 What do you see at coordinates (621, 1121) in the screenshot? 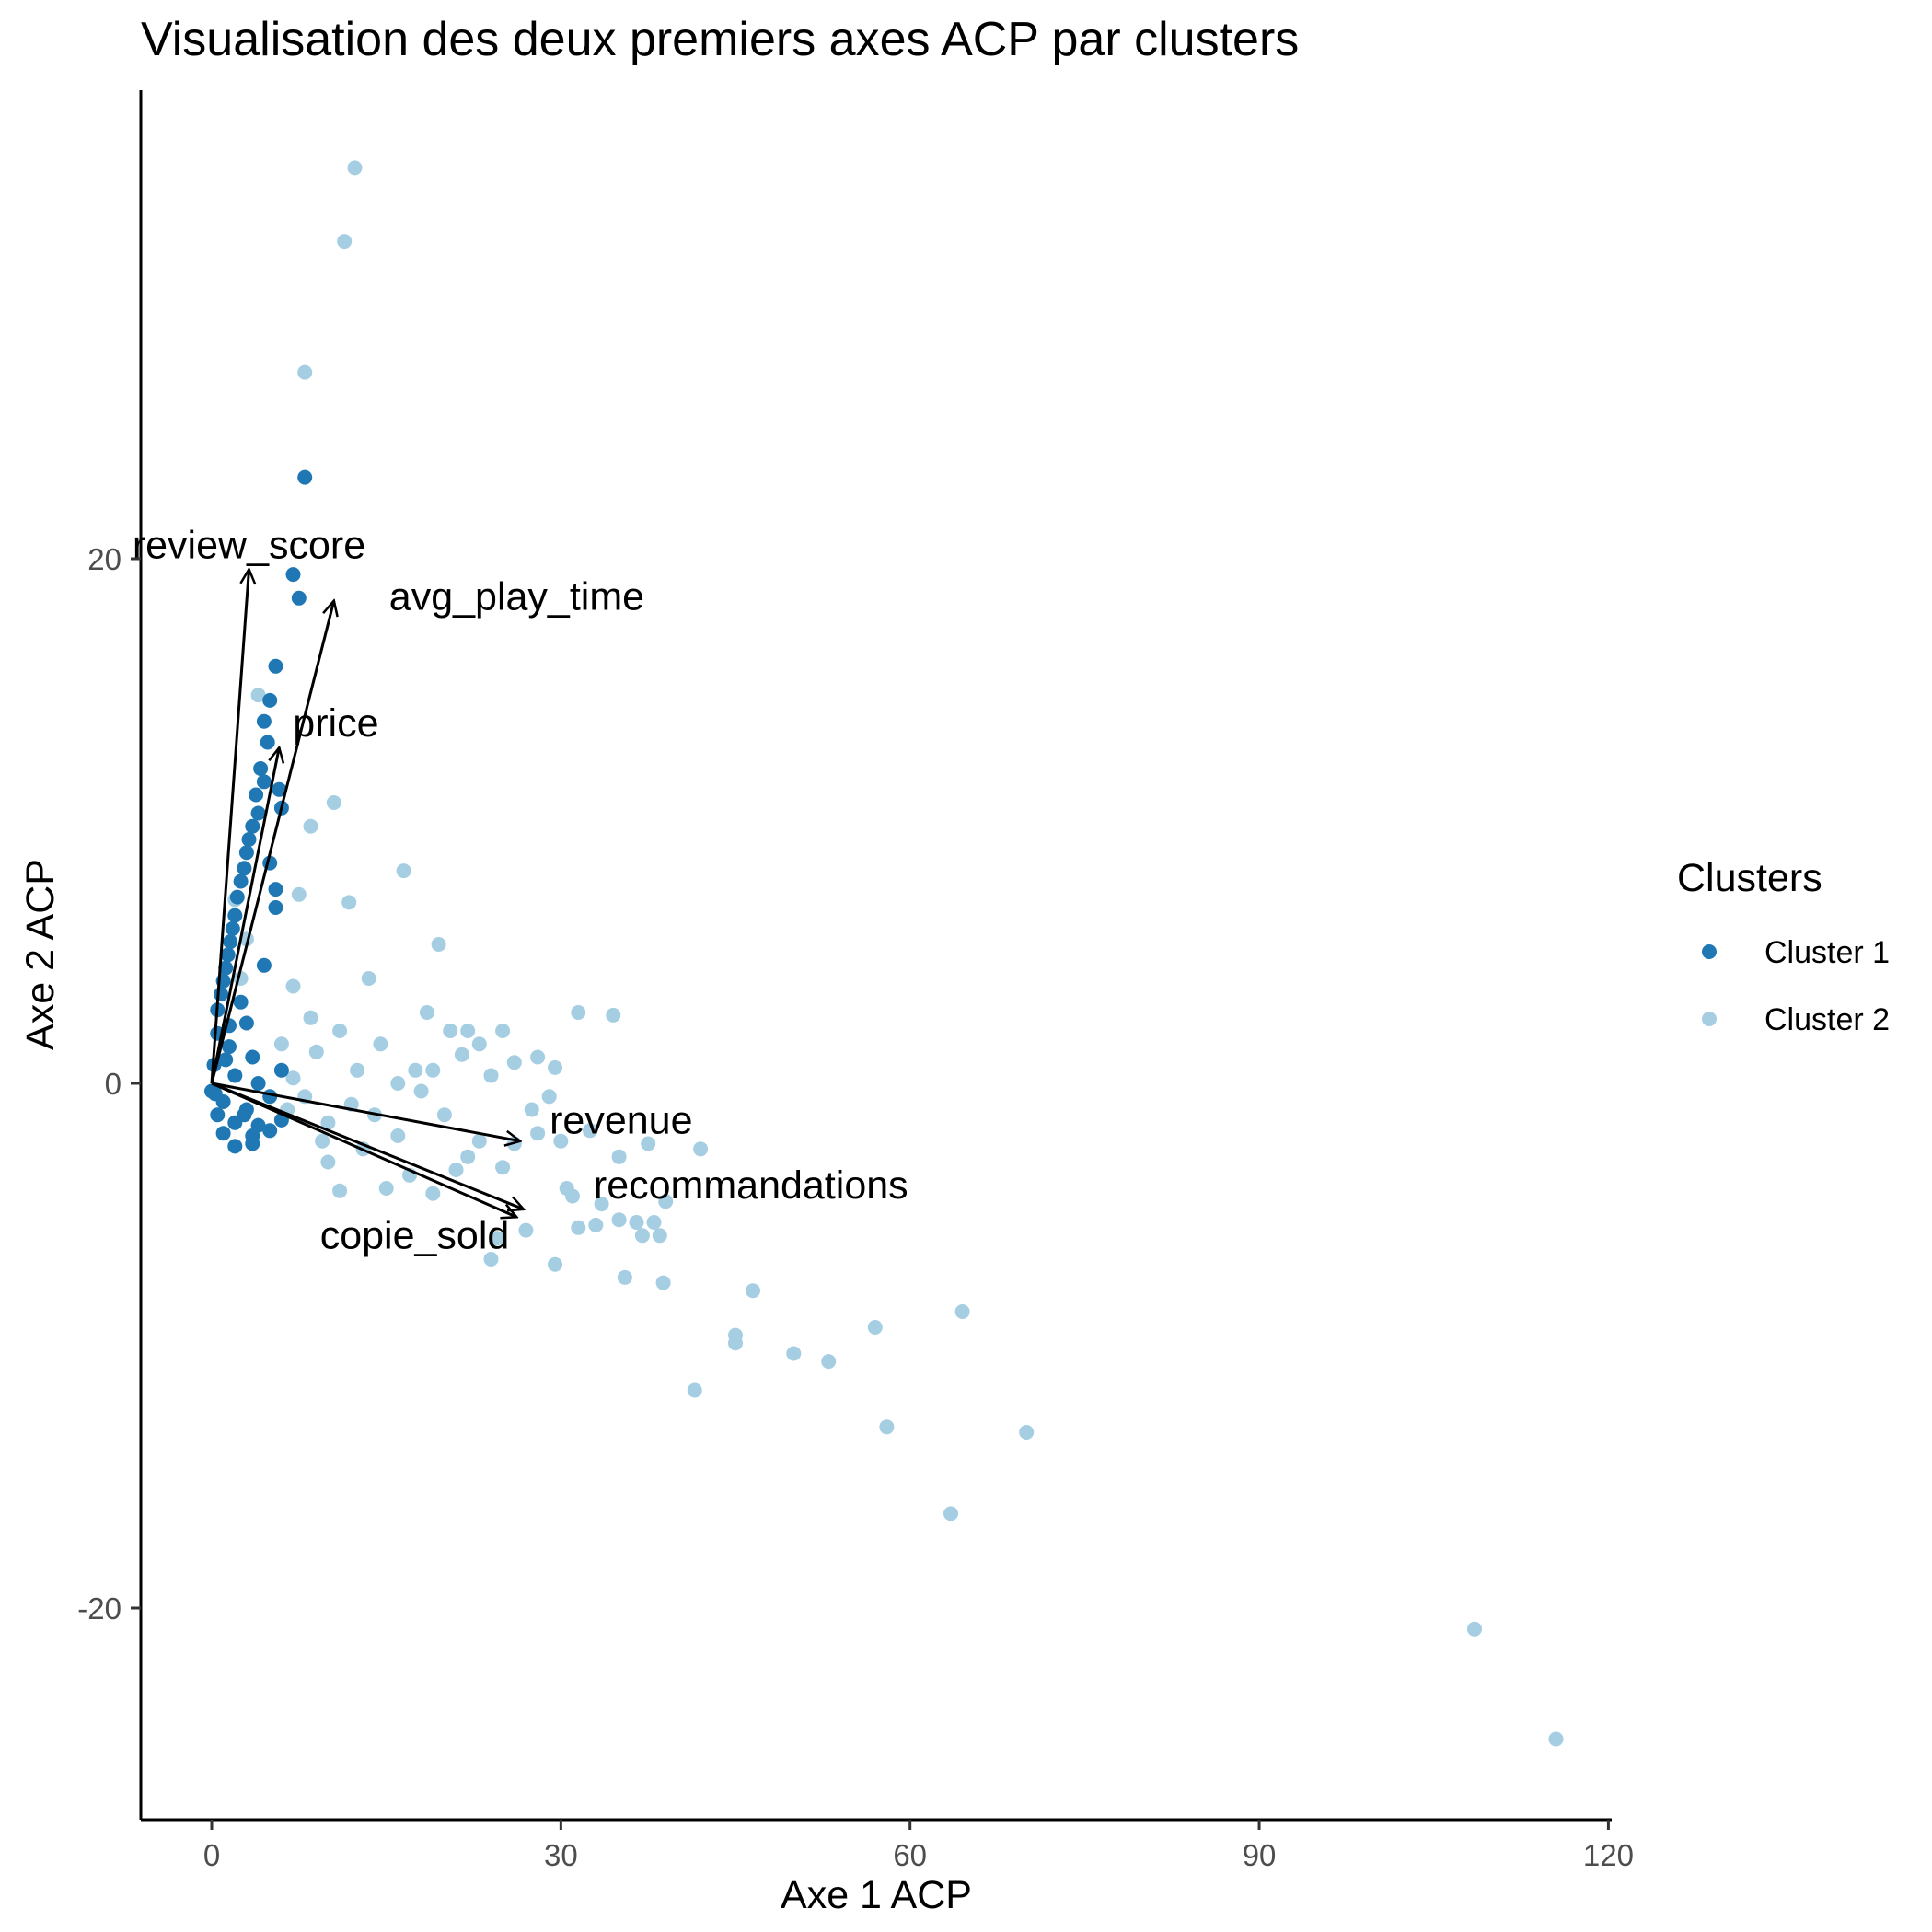
I see `loading-label-revenue: revenue` at bounding box center [621, 1121].